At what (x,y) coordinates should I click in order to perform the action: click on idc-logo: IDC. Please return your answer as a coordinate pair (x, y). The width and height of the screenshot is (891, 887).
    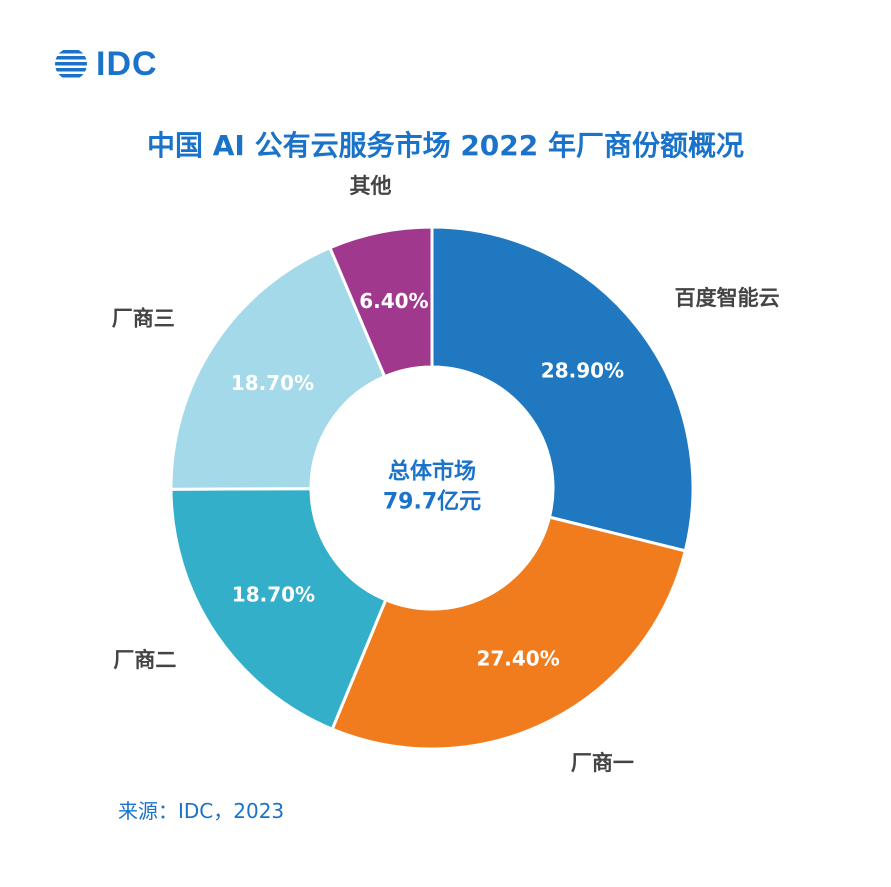
    Looking at the image, I should click on (106, 64).